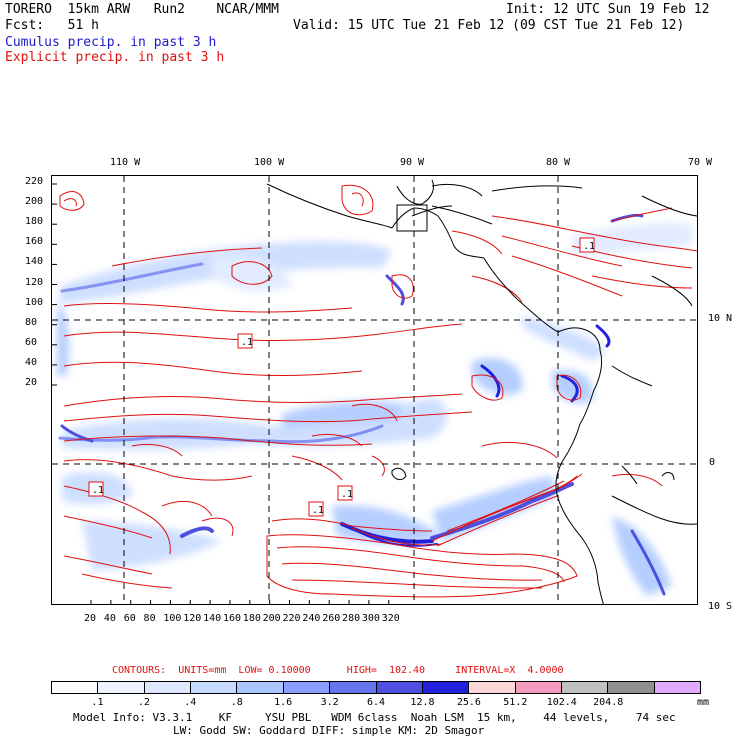 The image size is (740, 740). Describe the element at coordinates (31, 322) in the screenshot. I see `left-tick-label: 80` at that location.